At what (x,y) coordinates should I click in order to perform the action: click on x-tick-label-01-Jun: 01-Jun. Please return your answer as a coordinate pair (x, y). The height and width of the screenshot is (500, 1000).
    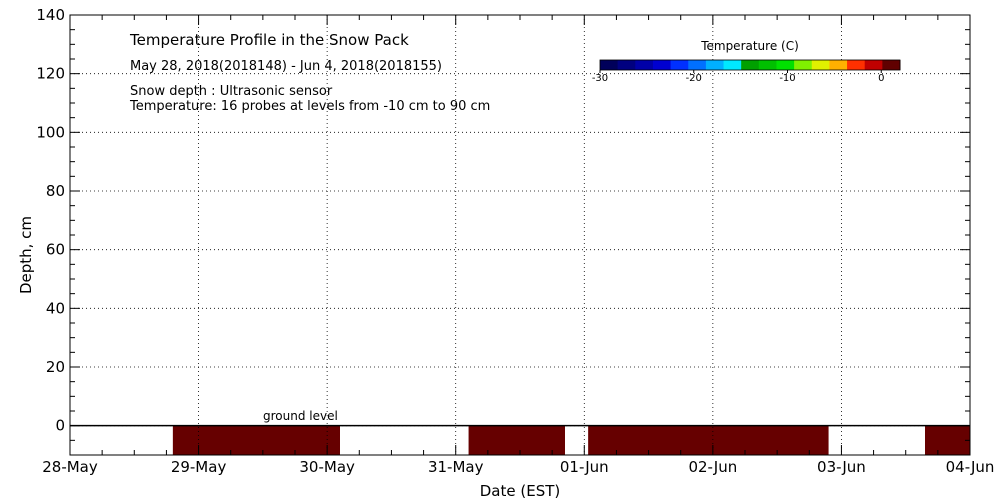
    Looking at the image, I should click on (584, 467).